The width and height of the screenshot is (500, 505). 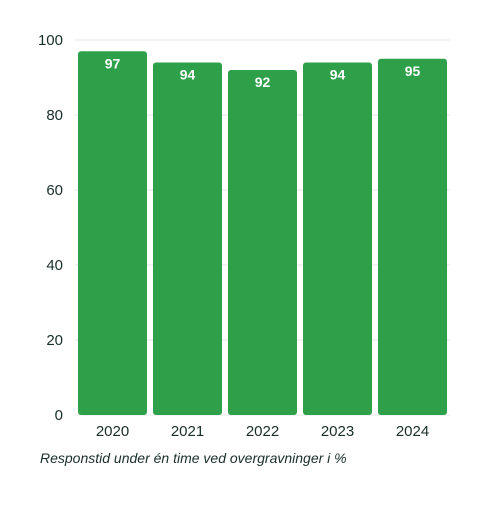 What do you see at coordinates (413, 71) in the screenshot?
I see `data-label: 95` at bounding box center [413, 71].